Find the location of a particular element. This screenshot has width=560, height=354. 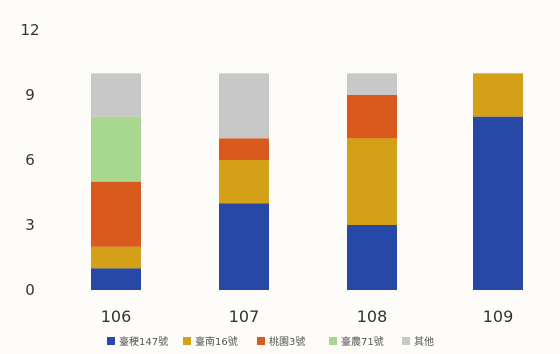

y-axis-ticks: 0 3 6 9 12 is located at coordinates (29, 160).